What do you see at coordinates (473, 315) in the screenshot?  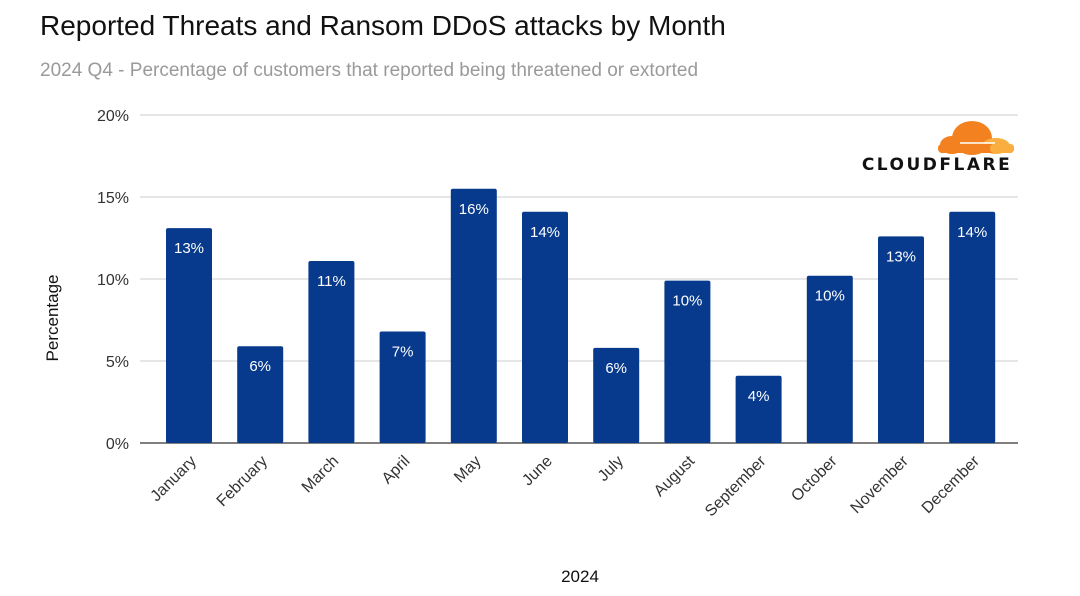 I see `bar-may` at bounding box center [473, 315].